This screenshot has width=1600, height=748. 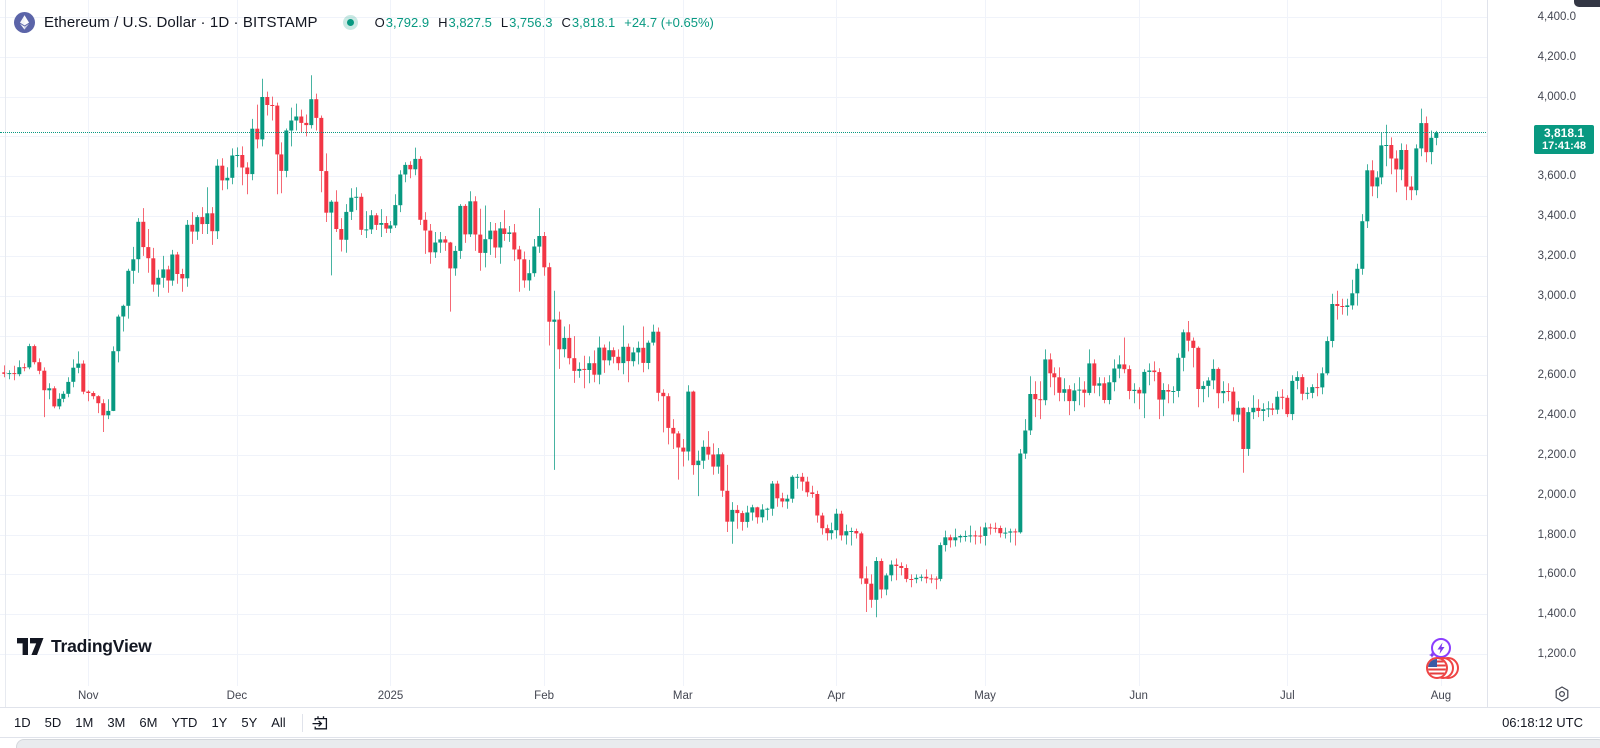 I want to click on range-1m-button: 1M, so click(x=84, y=722).